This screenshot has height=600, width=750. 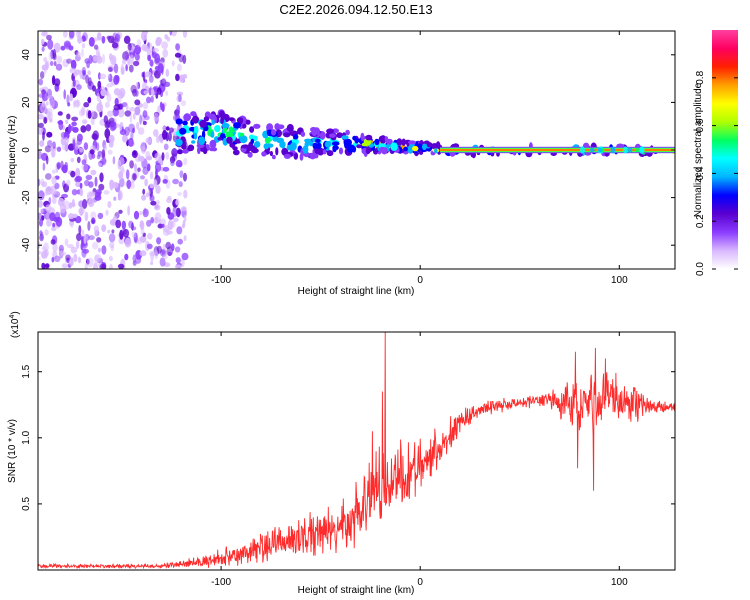 What do you see at coordinates (613, 150) in the screenshot?
I see `spectrogram-carrier-blob` at bounding box center [613, 150].